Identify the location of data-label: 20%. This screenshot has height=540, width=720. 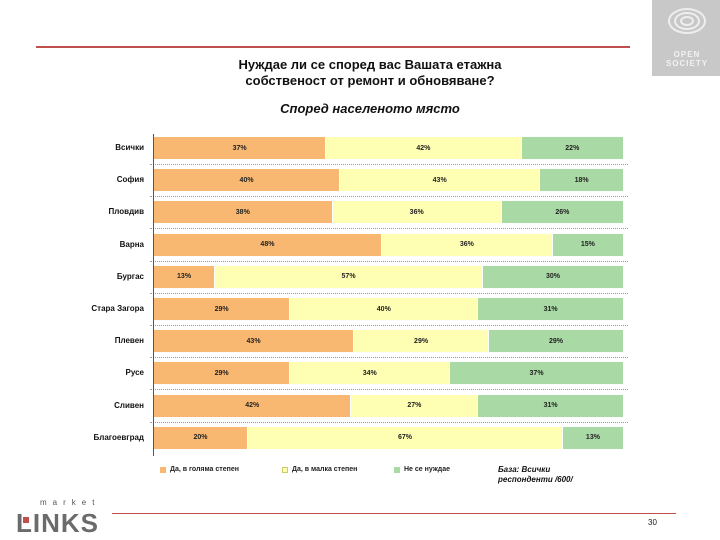
(200, 438).